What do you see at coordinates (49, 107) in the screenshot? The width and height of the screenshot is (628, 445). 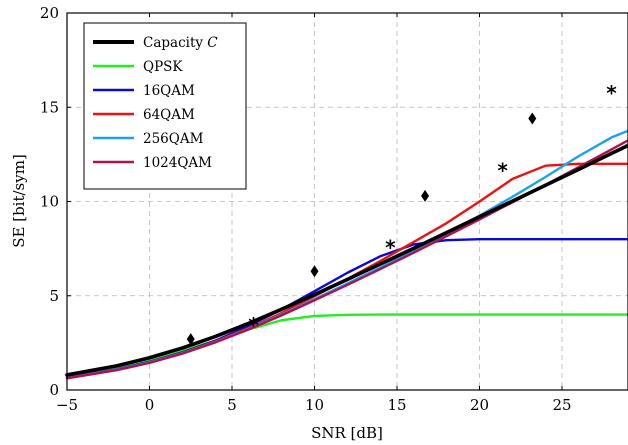 I see `y-tick-label: 15` at bounding box center [49, 107].